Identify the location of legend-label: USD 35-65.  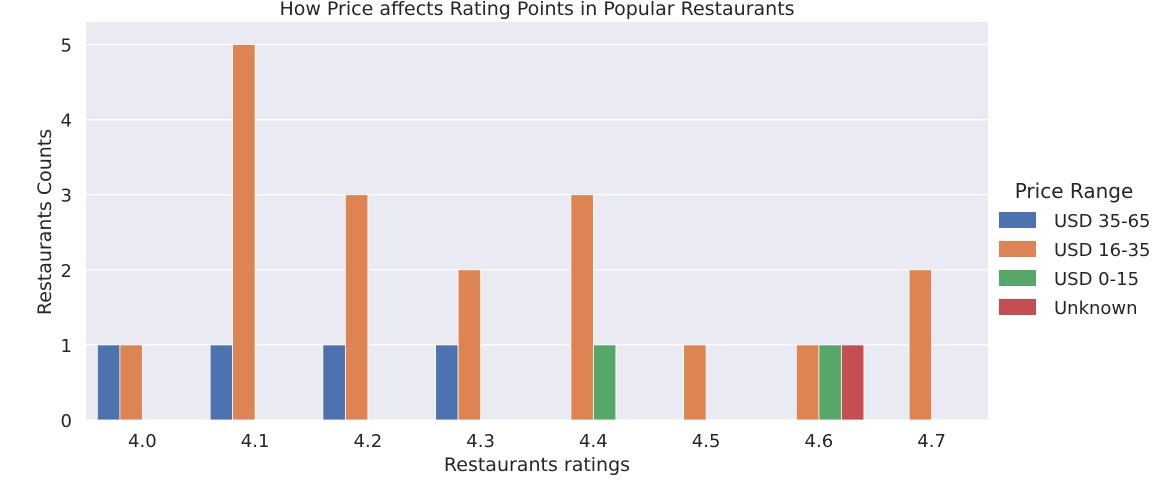
(1102, 221).